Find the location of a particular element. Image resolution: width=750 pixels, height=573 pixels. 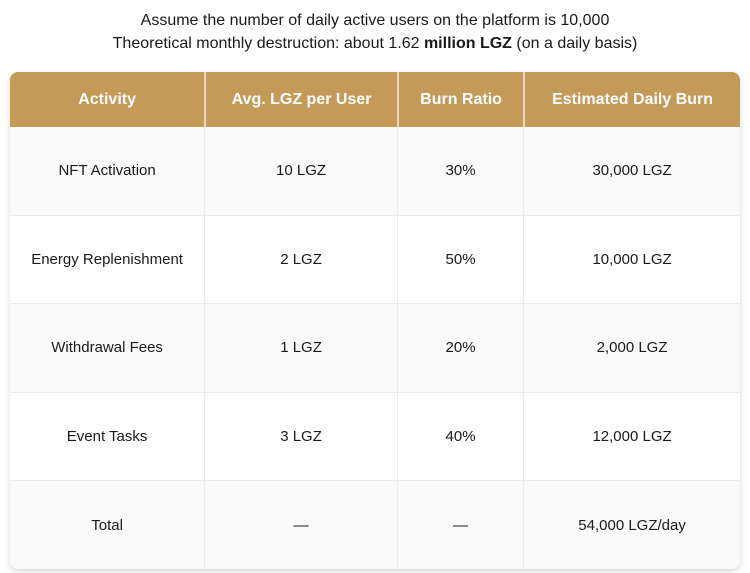

cell-daily-burn: 54,000 LGZ/day is located at coordinates (631, 525).